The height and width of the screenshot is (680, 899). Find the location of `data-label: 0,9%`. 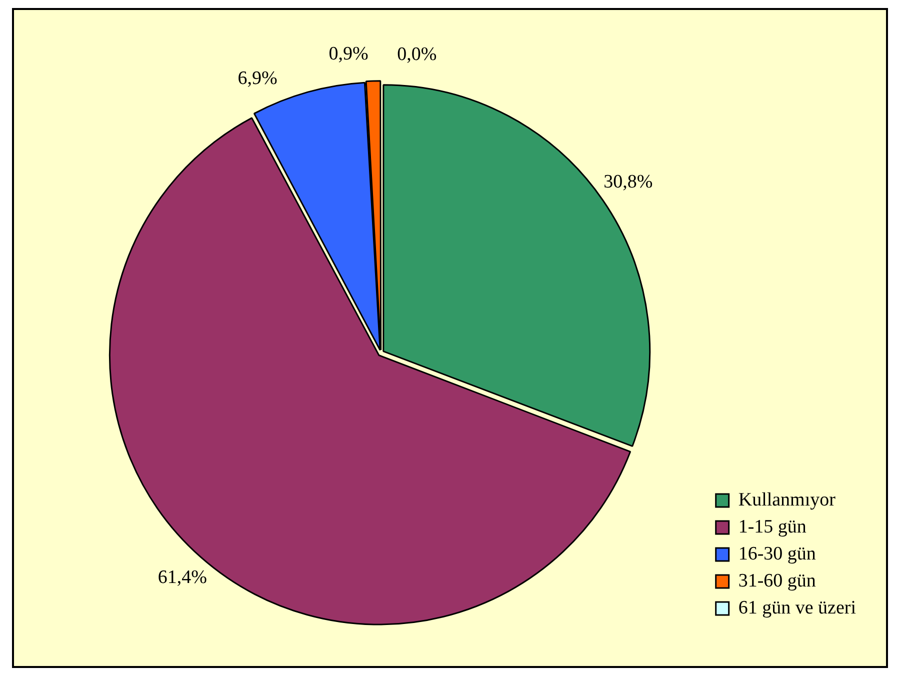

data-label: 0,9% is located at coordinates (348, 53).